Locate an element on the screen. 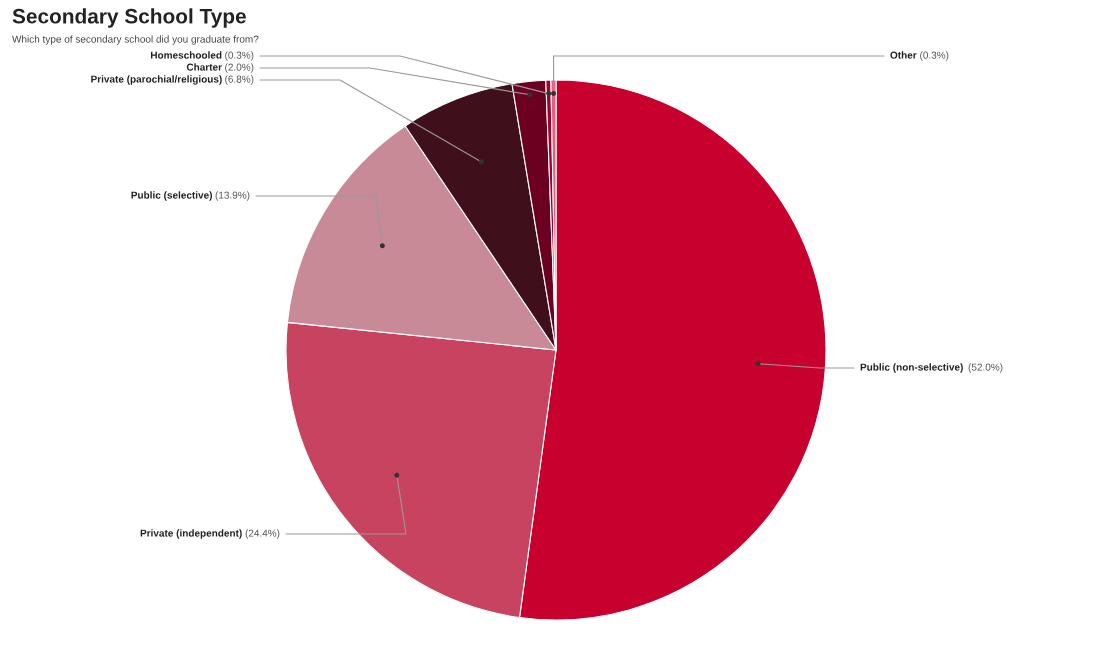 This screenshot has width=1106, height=672. chart-title: Secondary School Type is located at coordinates (129, 18).